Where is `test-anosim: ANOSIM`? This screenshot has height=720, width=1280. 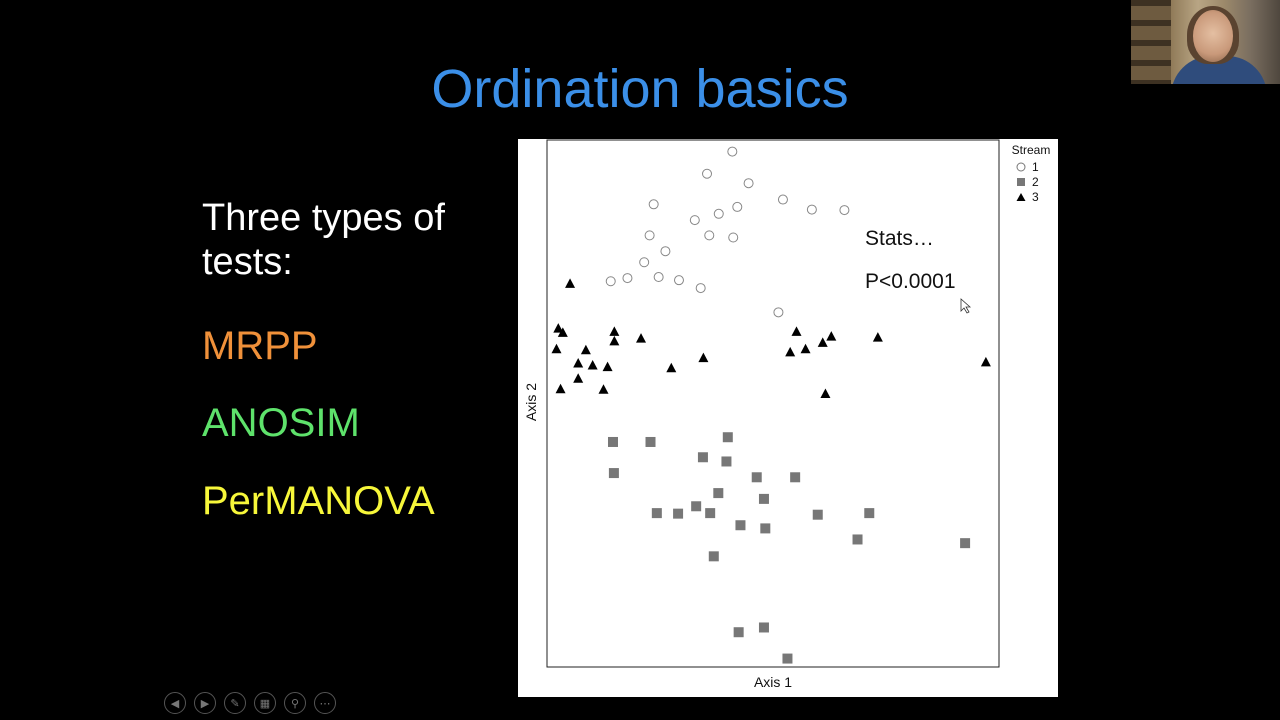
test-anosim: ANOSIM is located at coordinates (281, 423).